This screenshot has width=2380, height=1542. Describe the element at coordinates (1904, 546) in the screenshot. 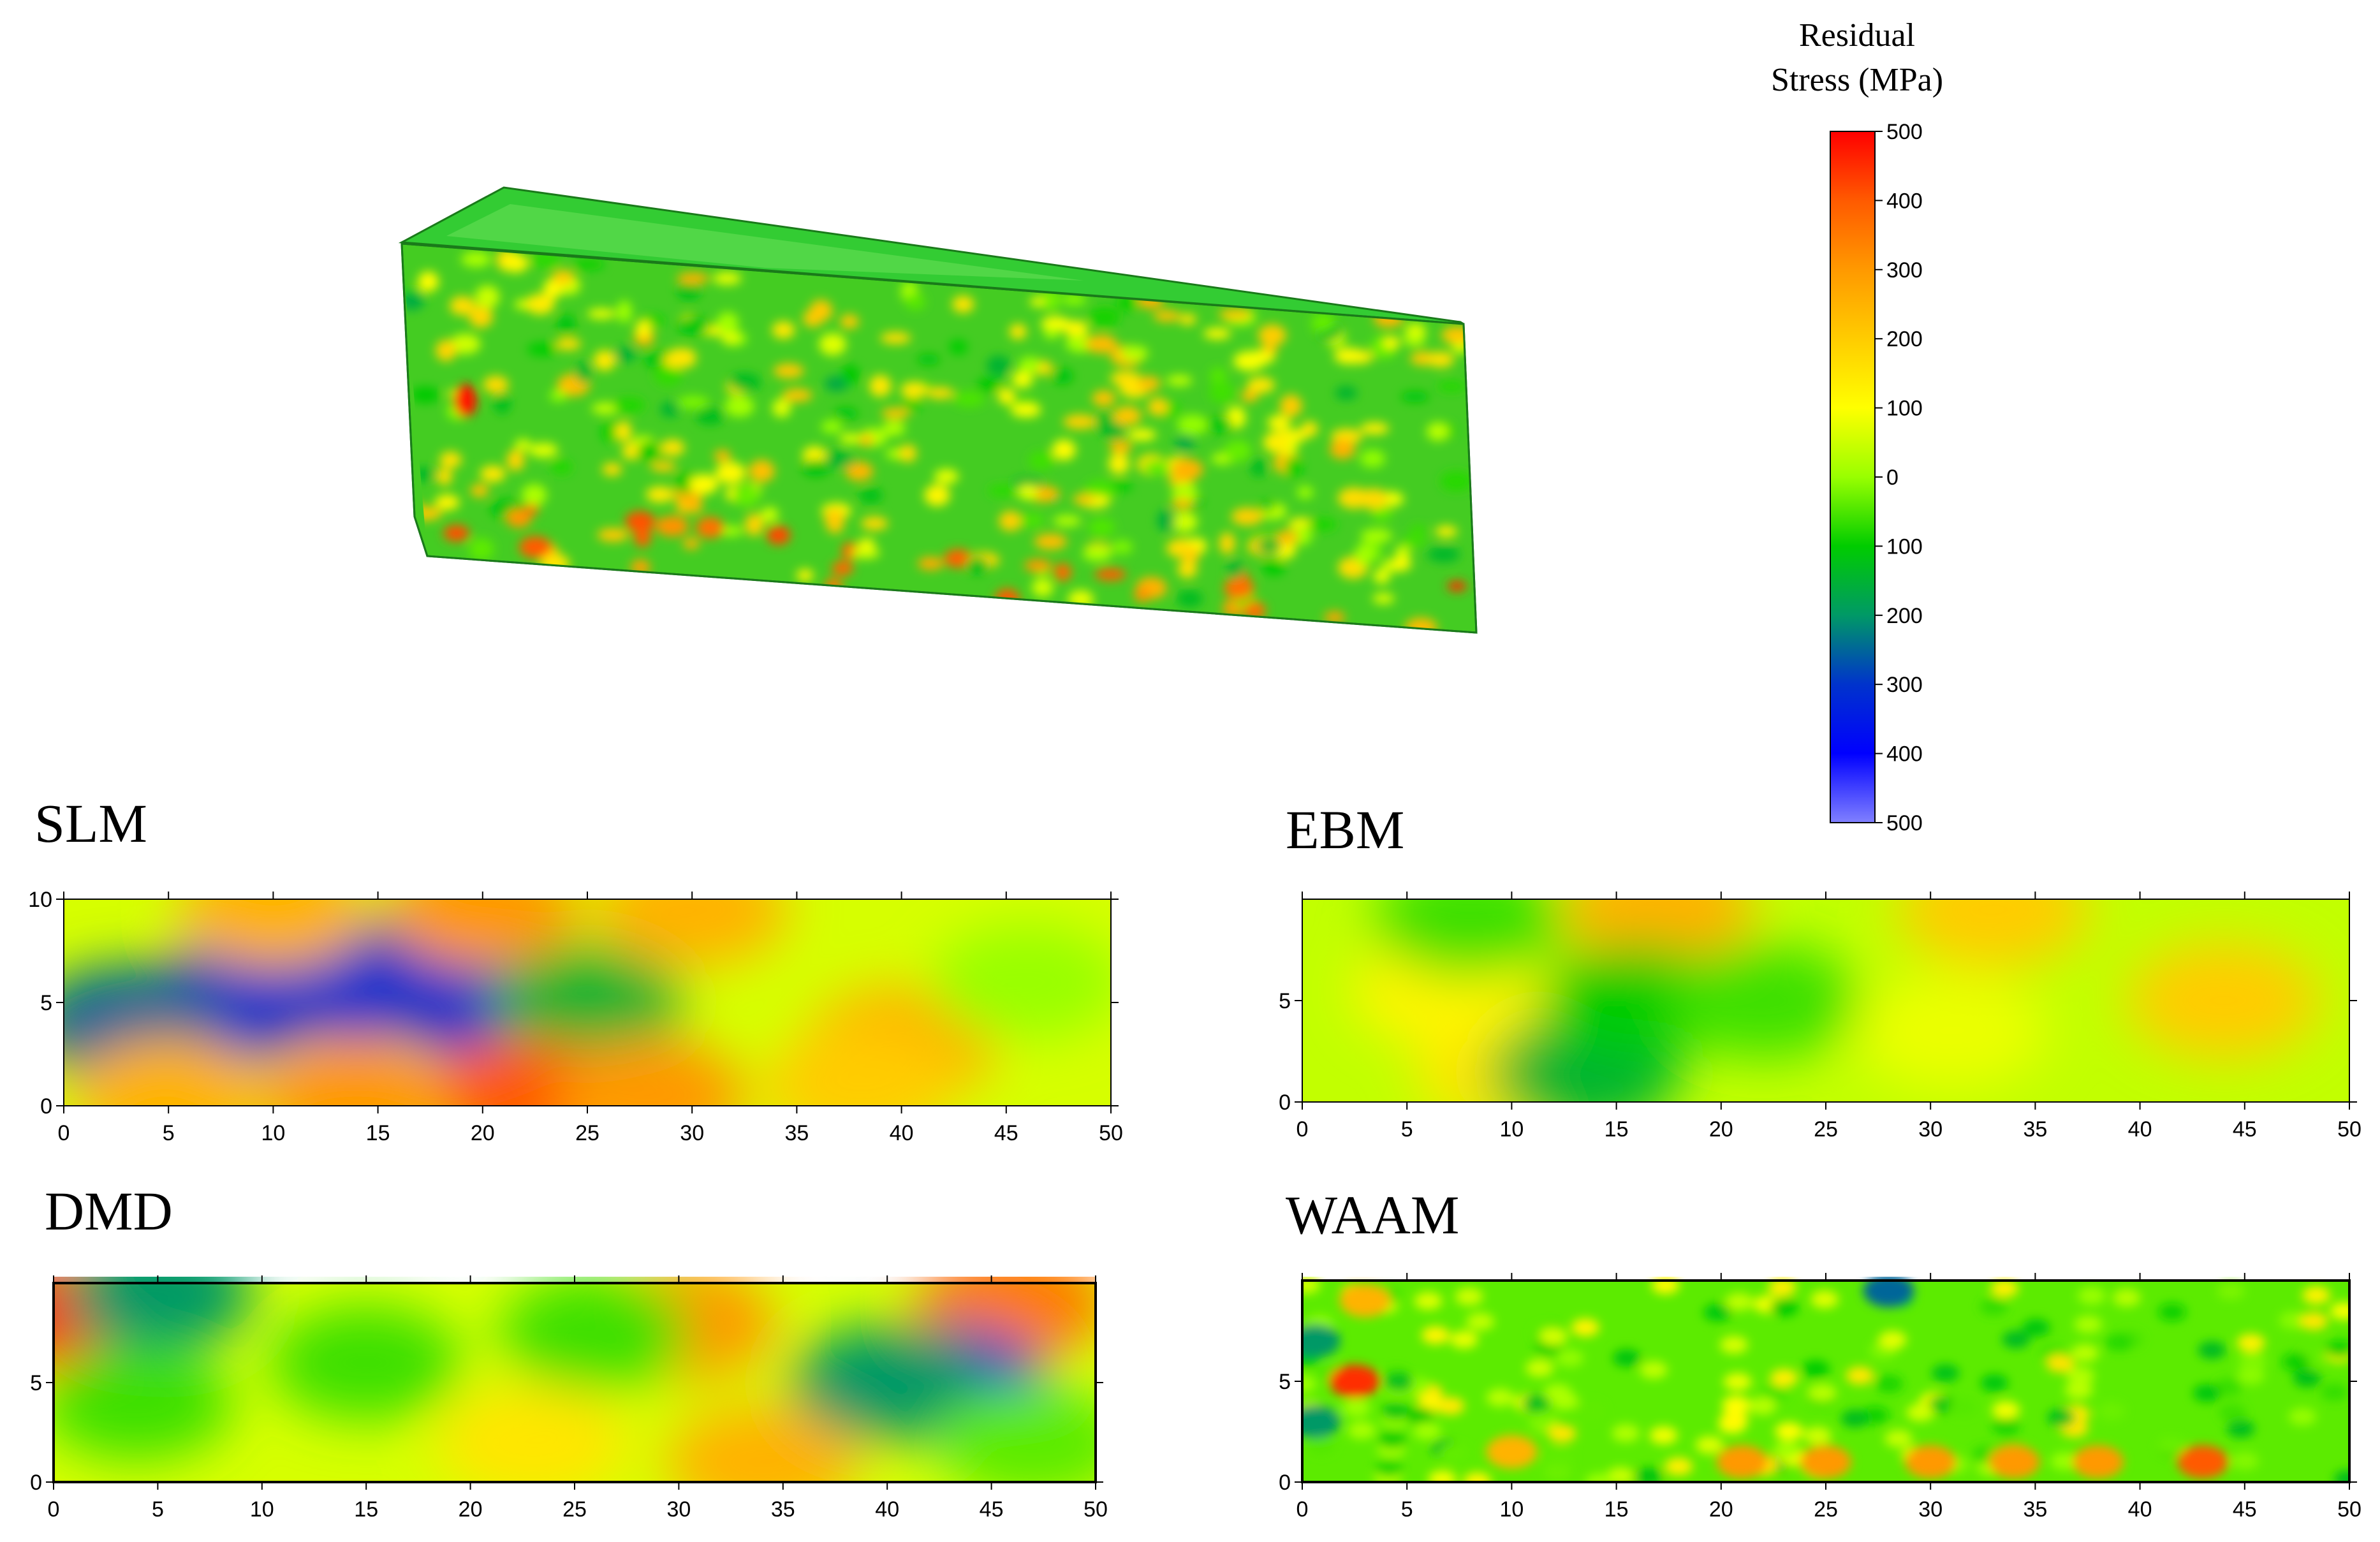

I see `colorbar-tick-label: 100` at that location.